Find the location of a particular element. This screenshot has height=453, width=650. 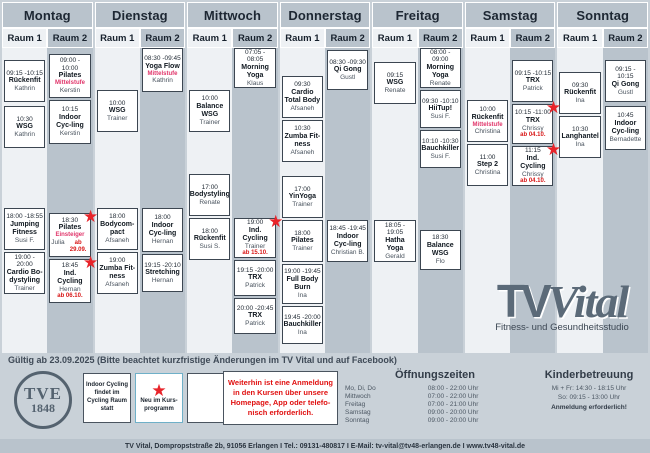

class-card: 10:45 Indoor Cyc-ling Bernadette is located at coordinates (625, 128).